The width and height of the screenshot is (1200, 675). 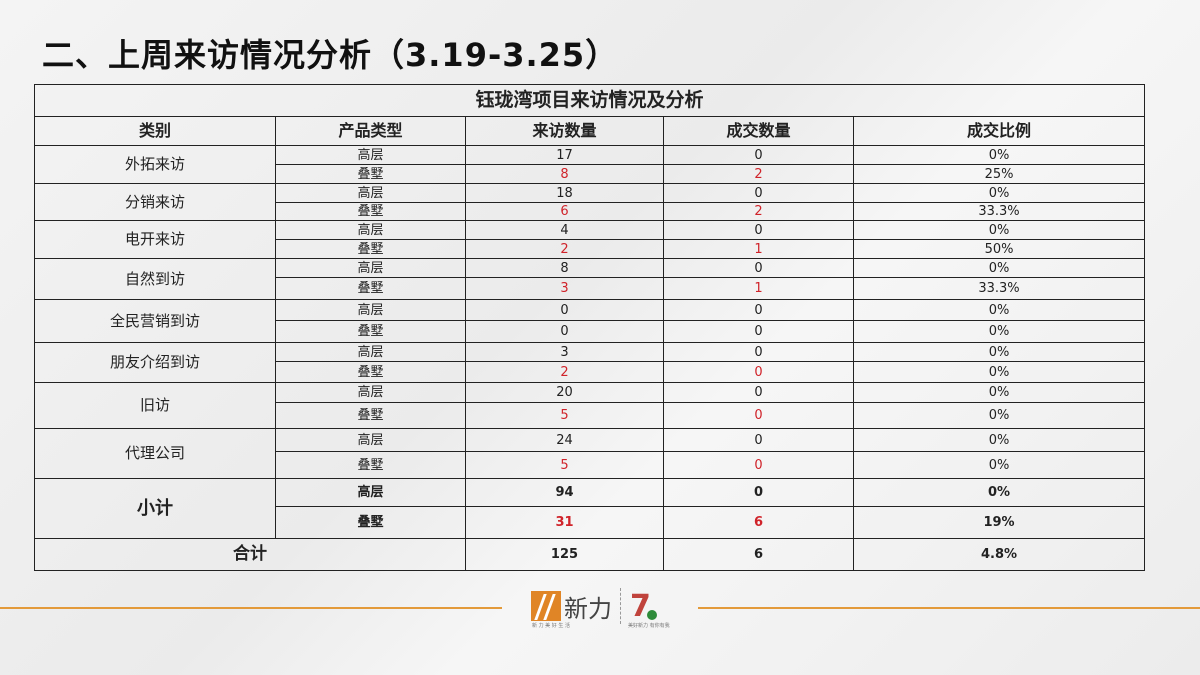 I want to click on table-row: 旧访 高层 20 0 0%, so click(x=590, y=405).